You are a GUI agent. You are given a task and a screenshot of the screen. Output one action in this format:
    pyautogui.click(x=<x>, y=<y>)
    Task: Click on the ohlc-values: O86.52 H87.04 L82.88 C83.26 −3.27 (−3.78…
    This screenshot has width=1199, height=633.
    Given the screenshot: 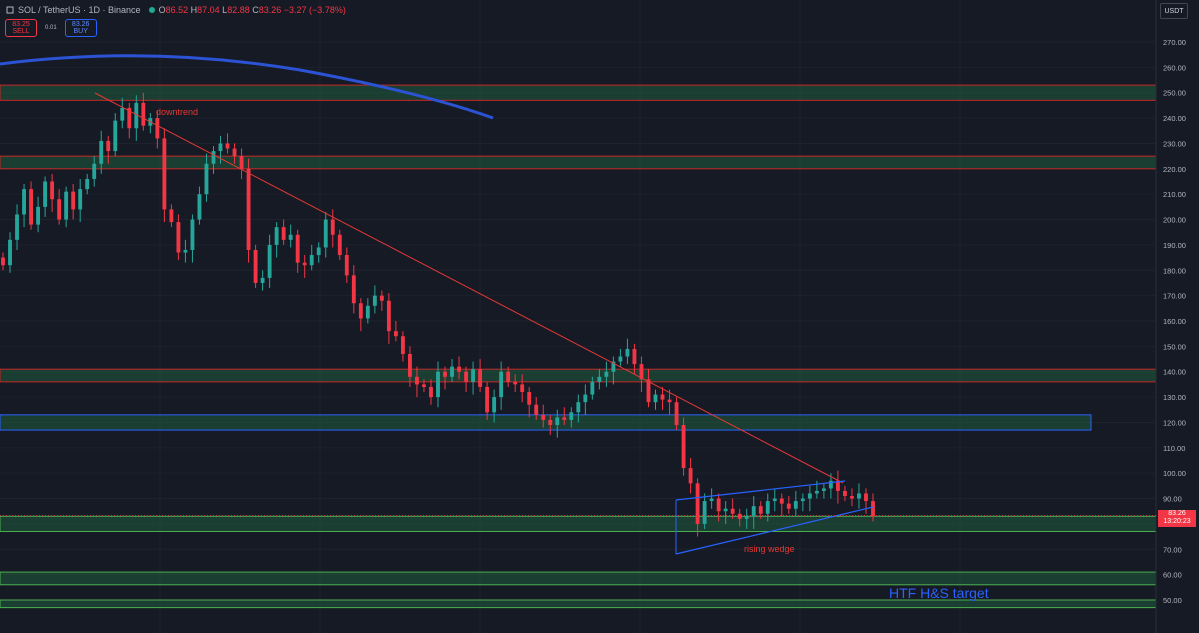 What is the action you would take?
    pyautogui.click(x=252, y=10)
    